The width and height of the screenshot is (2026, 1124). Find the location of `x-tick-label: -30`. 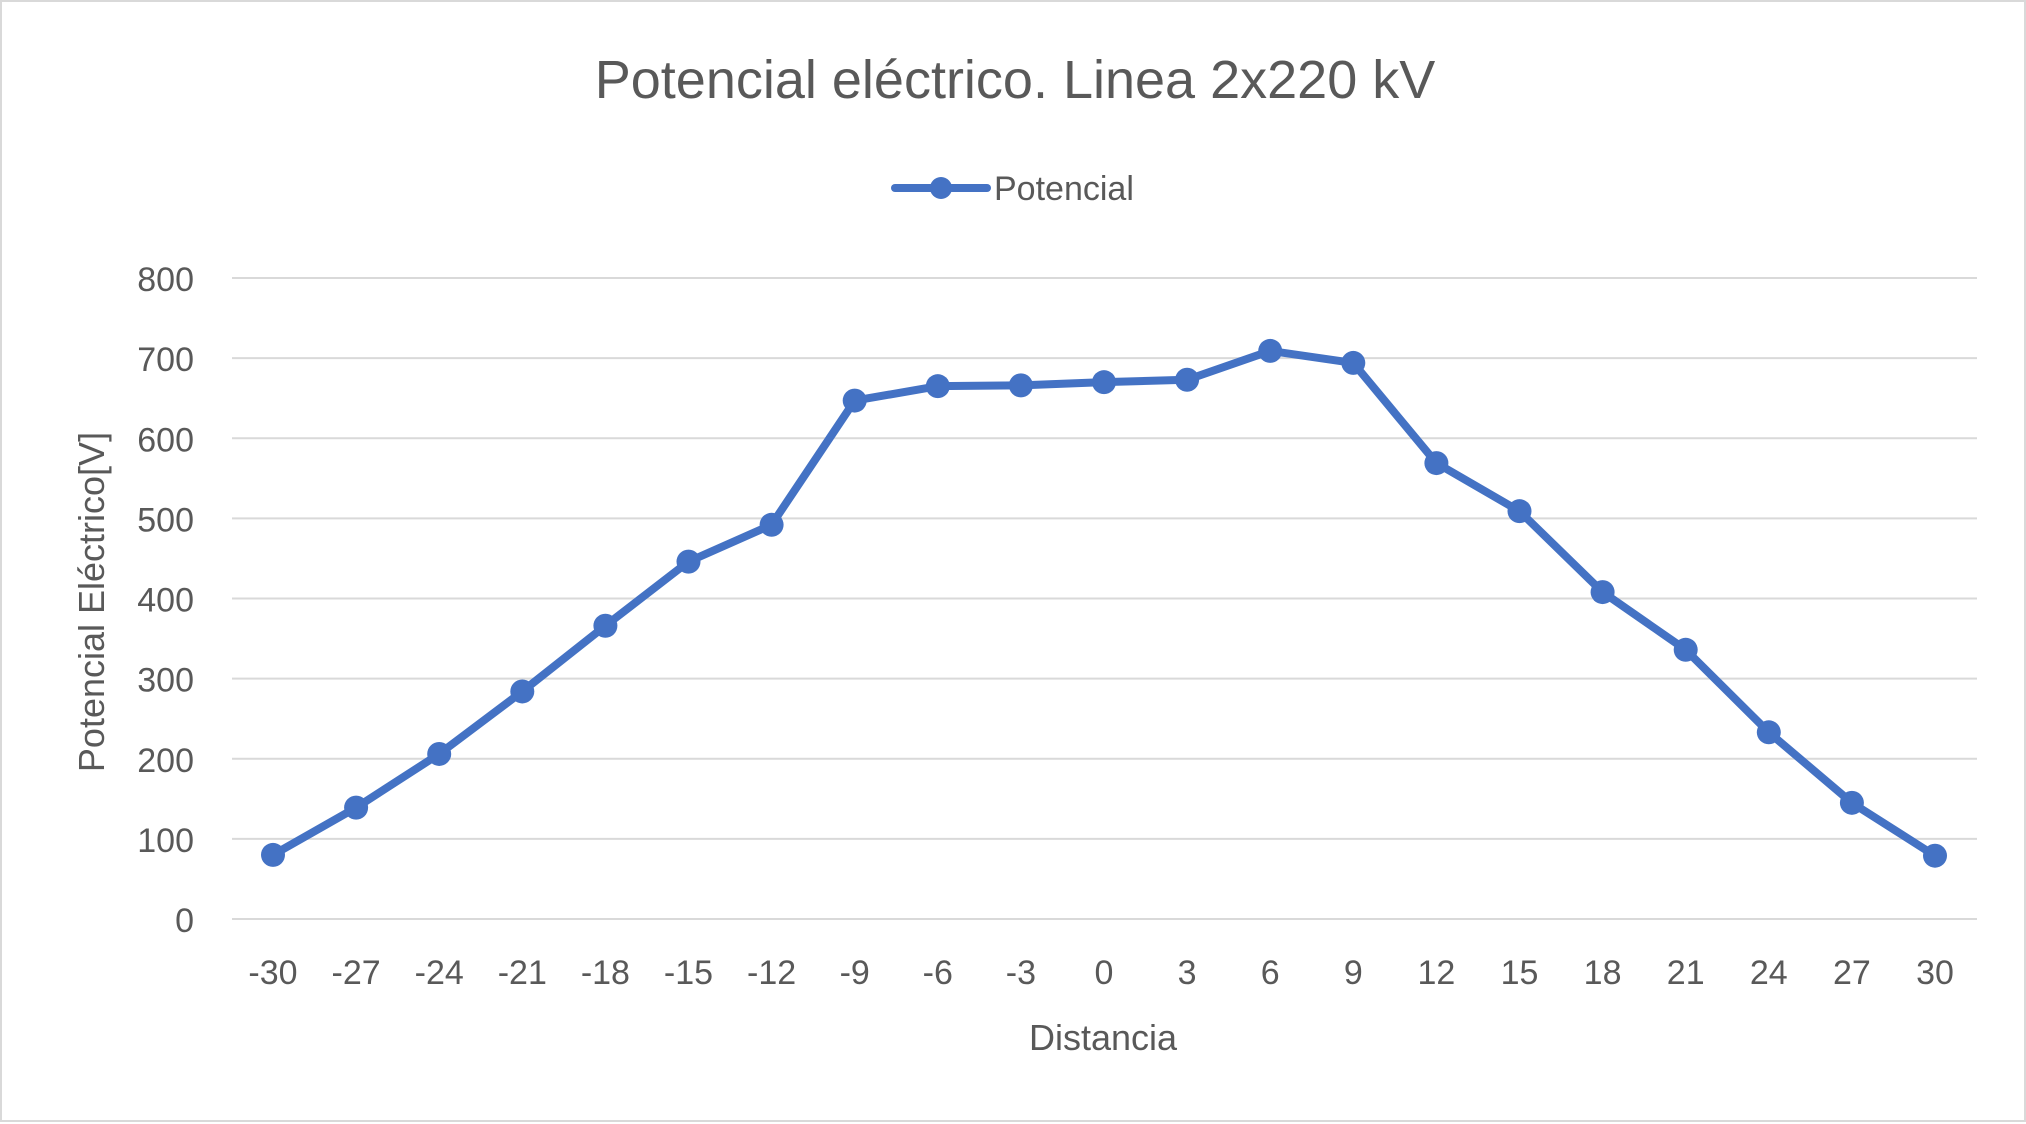

x-tick-label: -30 is located at coordinates (272, 973).